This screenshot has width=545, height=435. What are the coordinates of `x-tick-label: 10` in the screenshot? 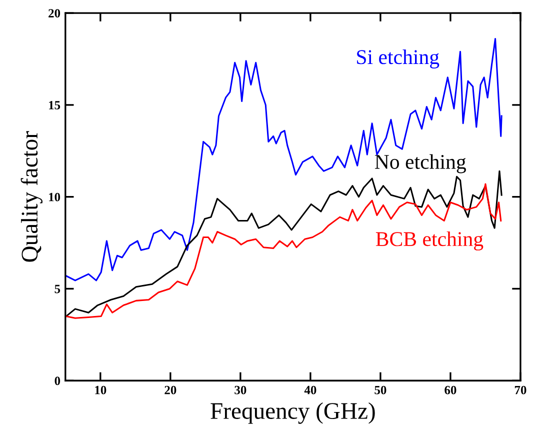 It's located at (100, 390).